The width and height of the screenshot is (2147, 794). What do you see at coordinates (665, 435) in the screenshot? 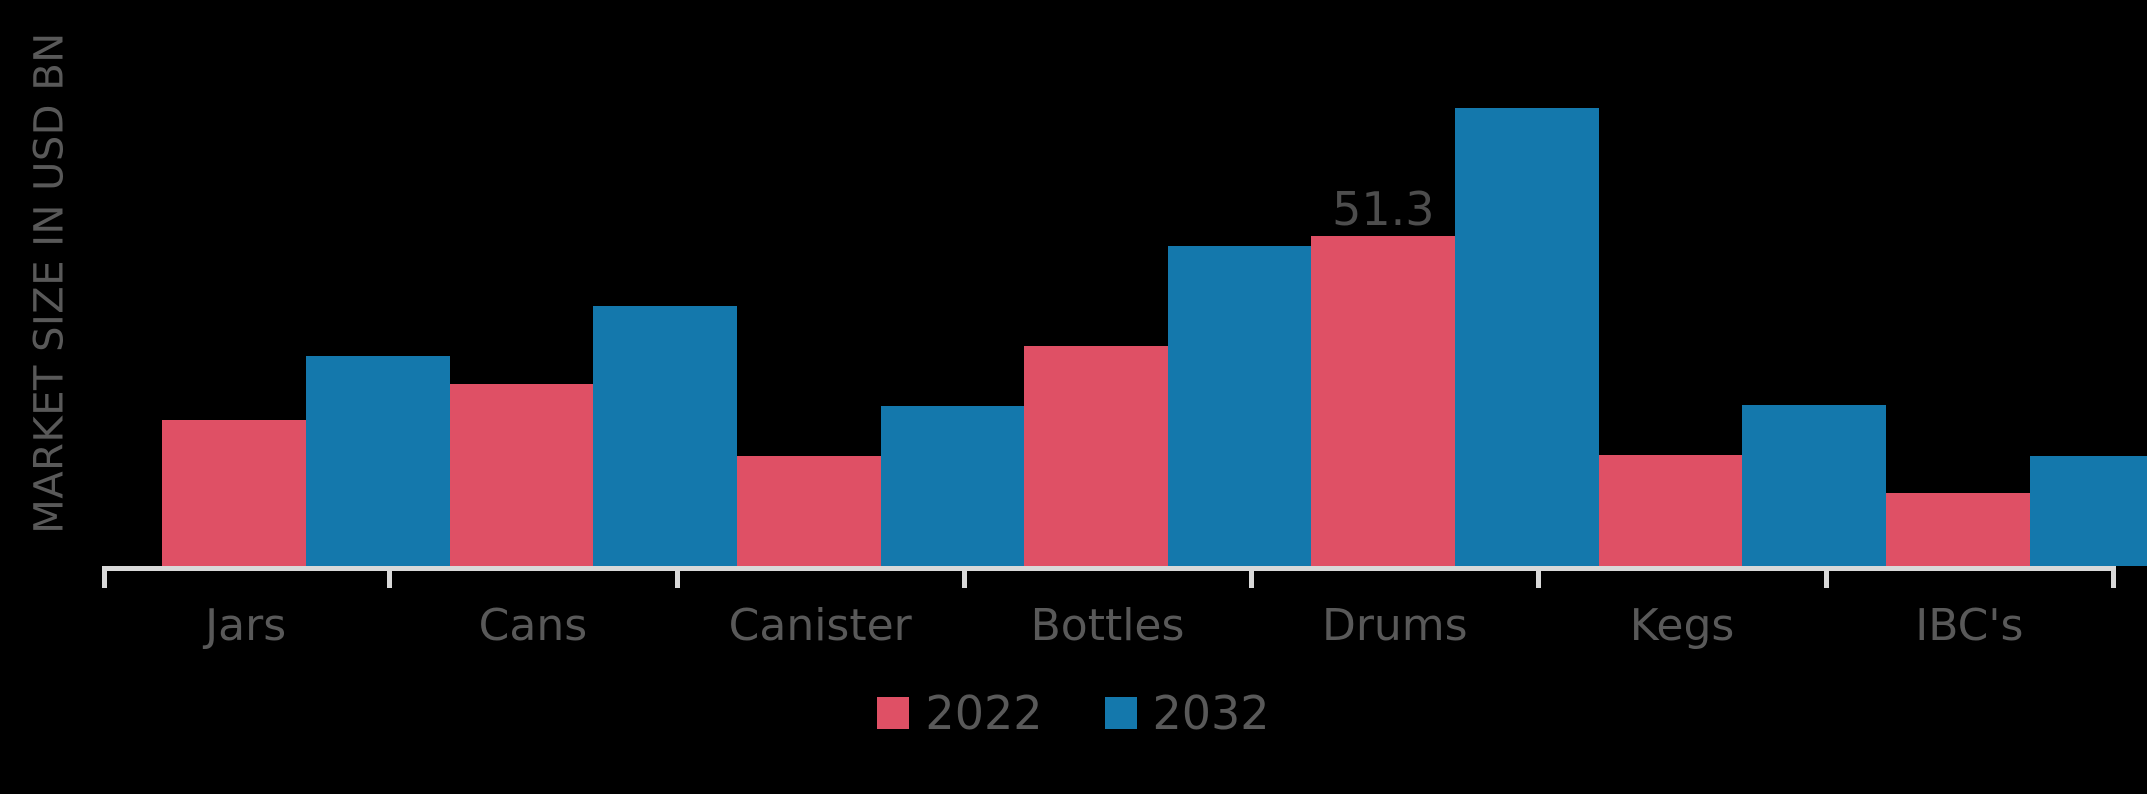
I see `bar-cans-2032` at bounding box center [665, 435].